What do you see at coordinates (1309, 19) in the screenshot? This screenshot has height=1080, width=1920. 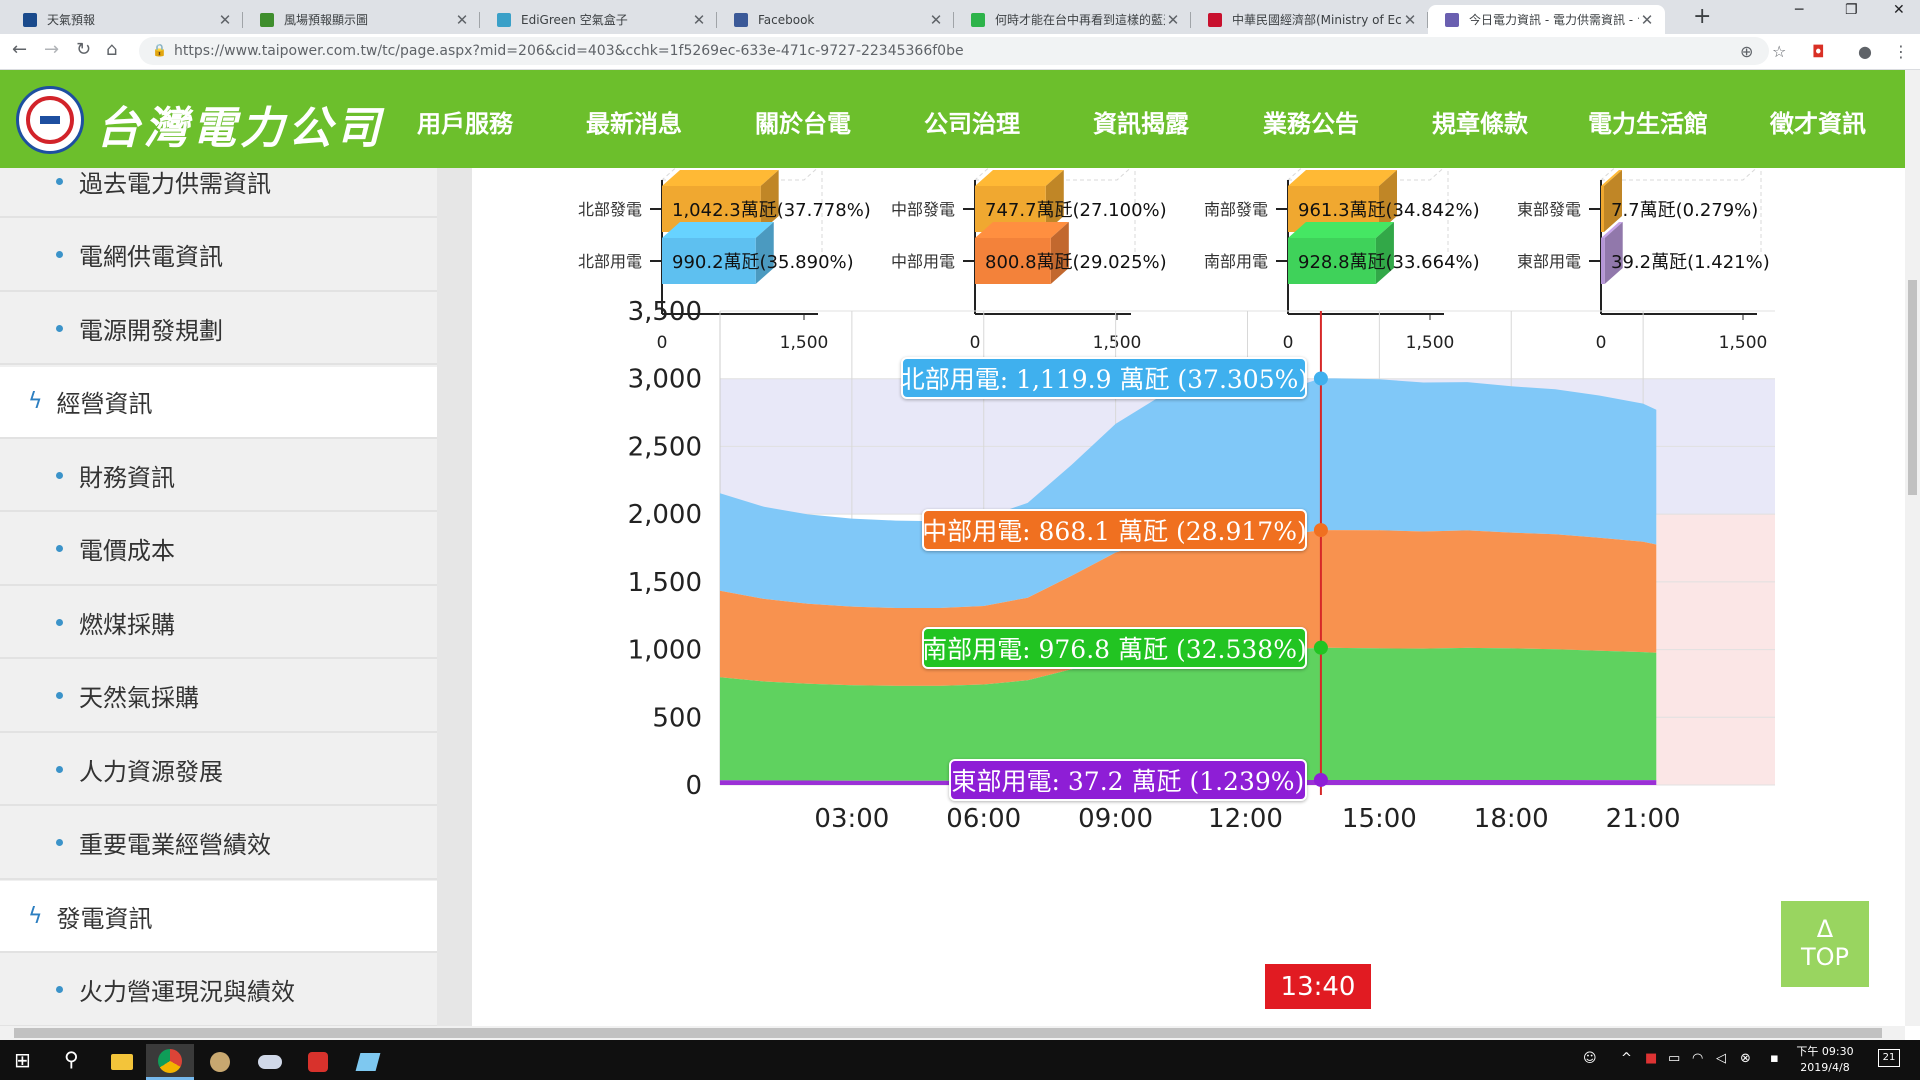 I see `browser-tab: 中華民國經濟部(Ministry of Econ ✕` at bounding box center [1309, 19].